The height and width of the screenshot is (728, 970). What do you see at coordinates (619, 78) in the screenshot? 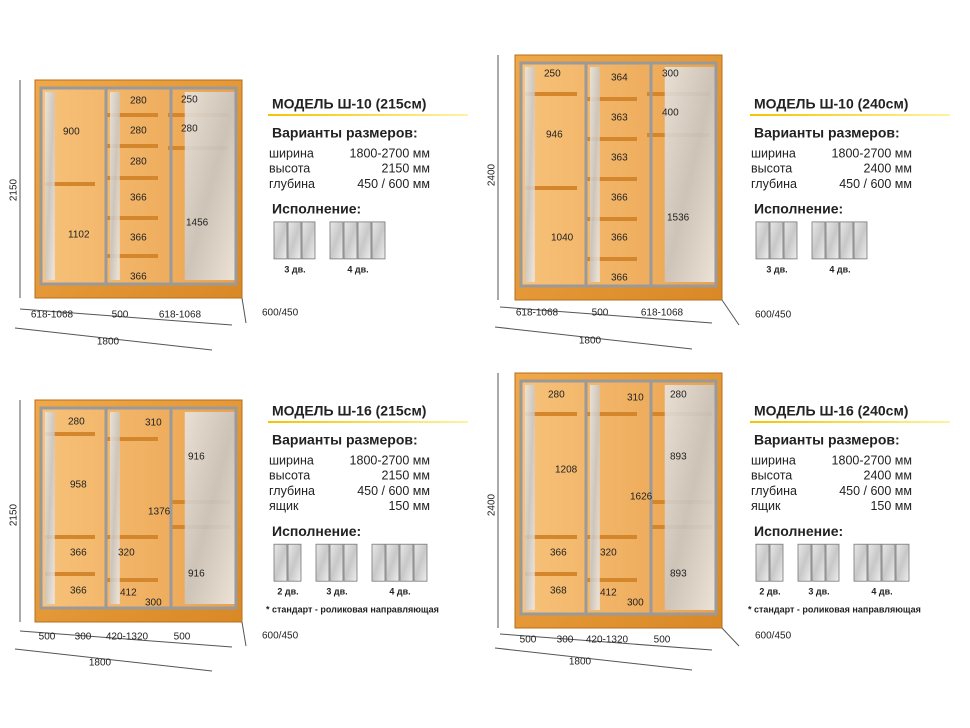
I see `inner-dim: 364` at bounding box center [619, 78].